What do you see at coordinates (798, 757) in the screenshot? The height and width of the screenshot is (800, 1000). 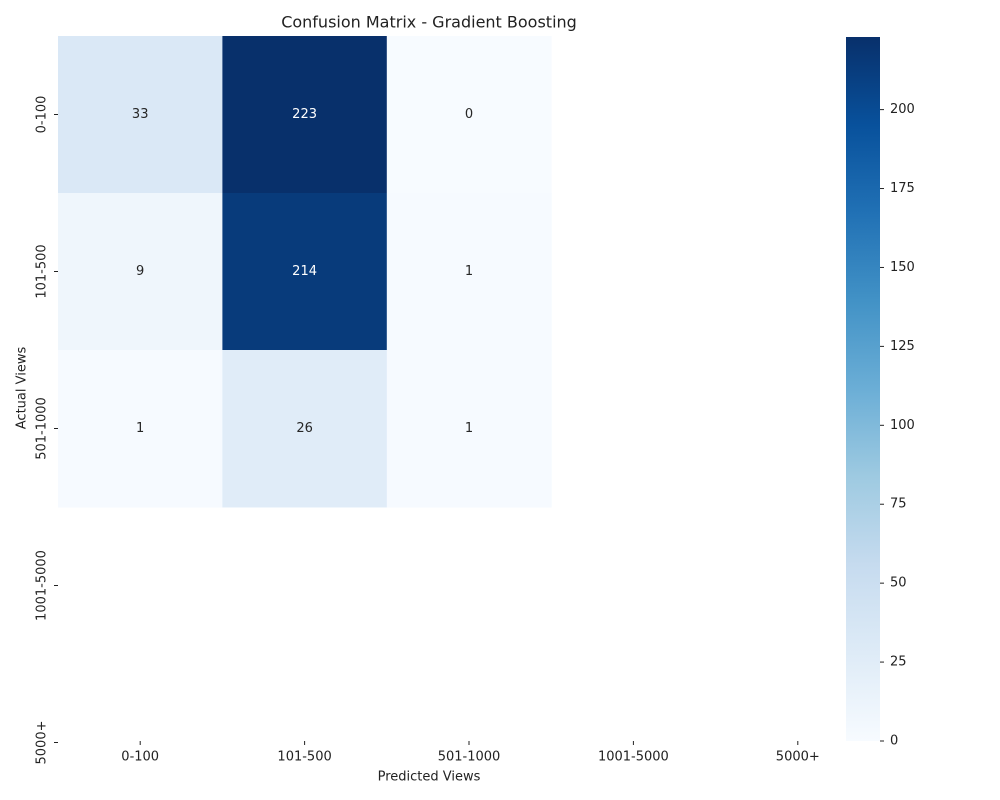 I see `x-tick-label: 5000+` at bounding box center [798, 757].